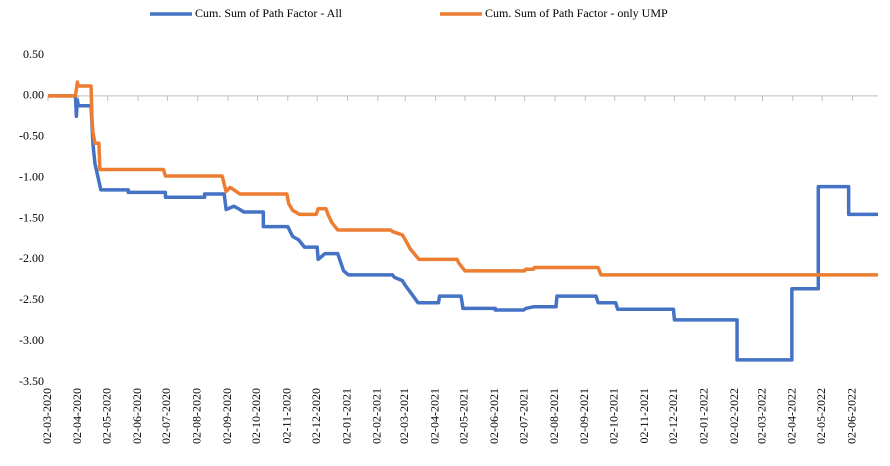 The height and width of the screenshot is (466, 890). What do you see at coordinates (464, 416) in the screenshot?
I see `x-tick-label: 02-05-2021` at bounding box center [464, 416].